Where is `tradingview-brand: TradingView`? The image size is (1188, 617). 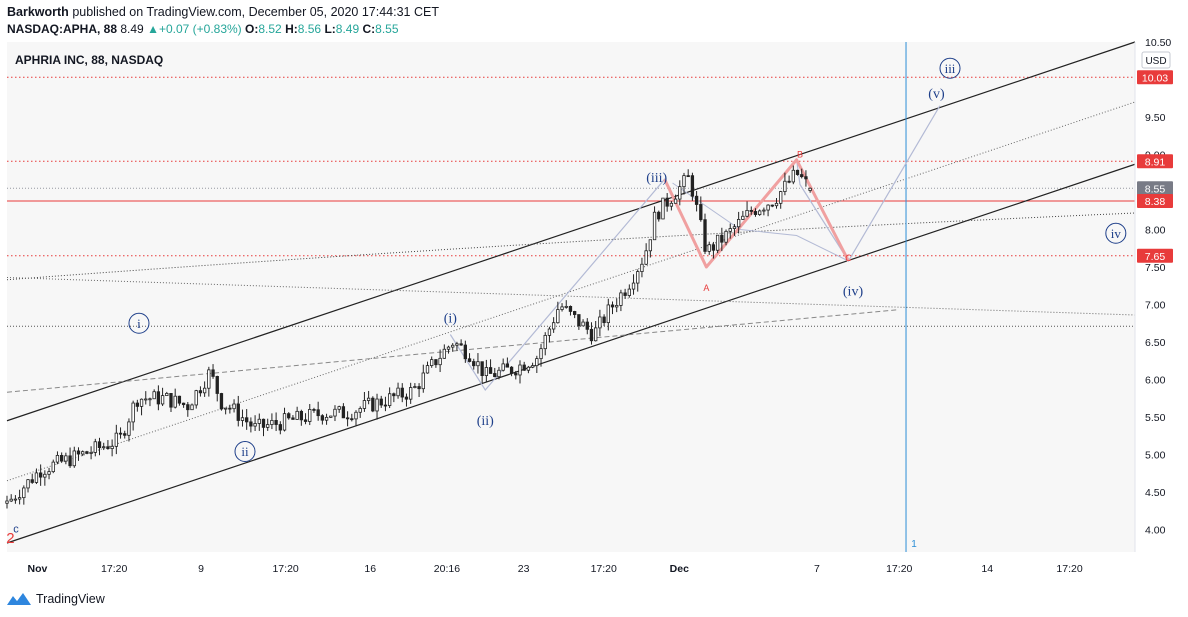 tradingview-brand: TradingView is located at coordinates (70, 599).